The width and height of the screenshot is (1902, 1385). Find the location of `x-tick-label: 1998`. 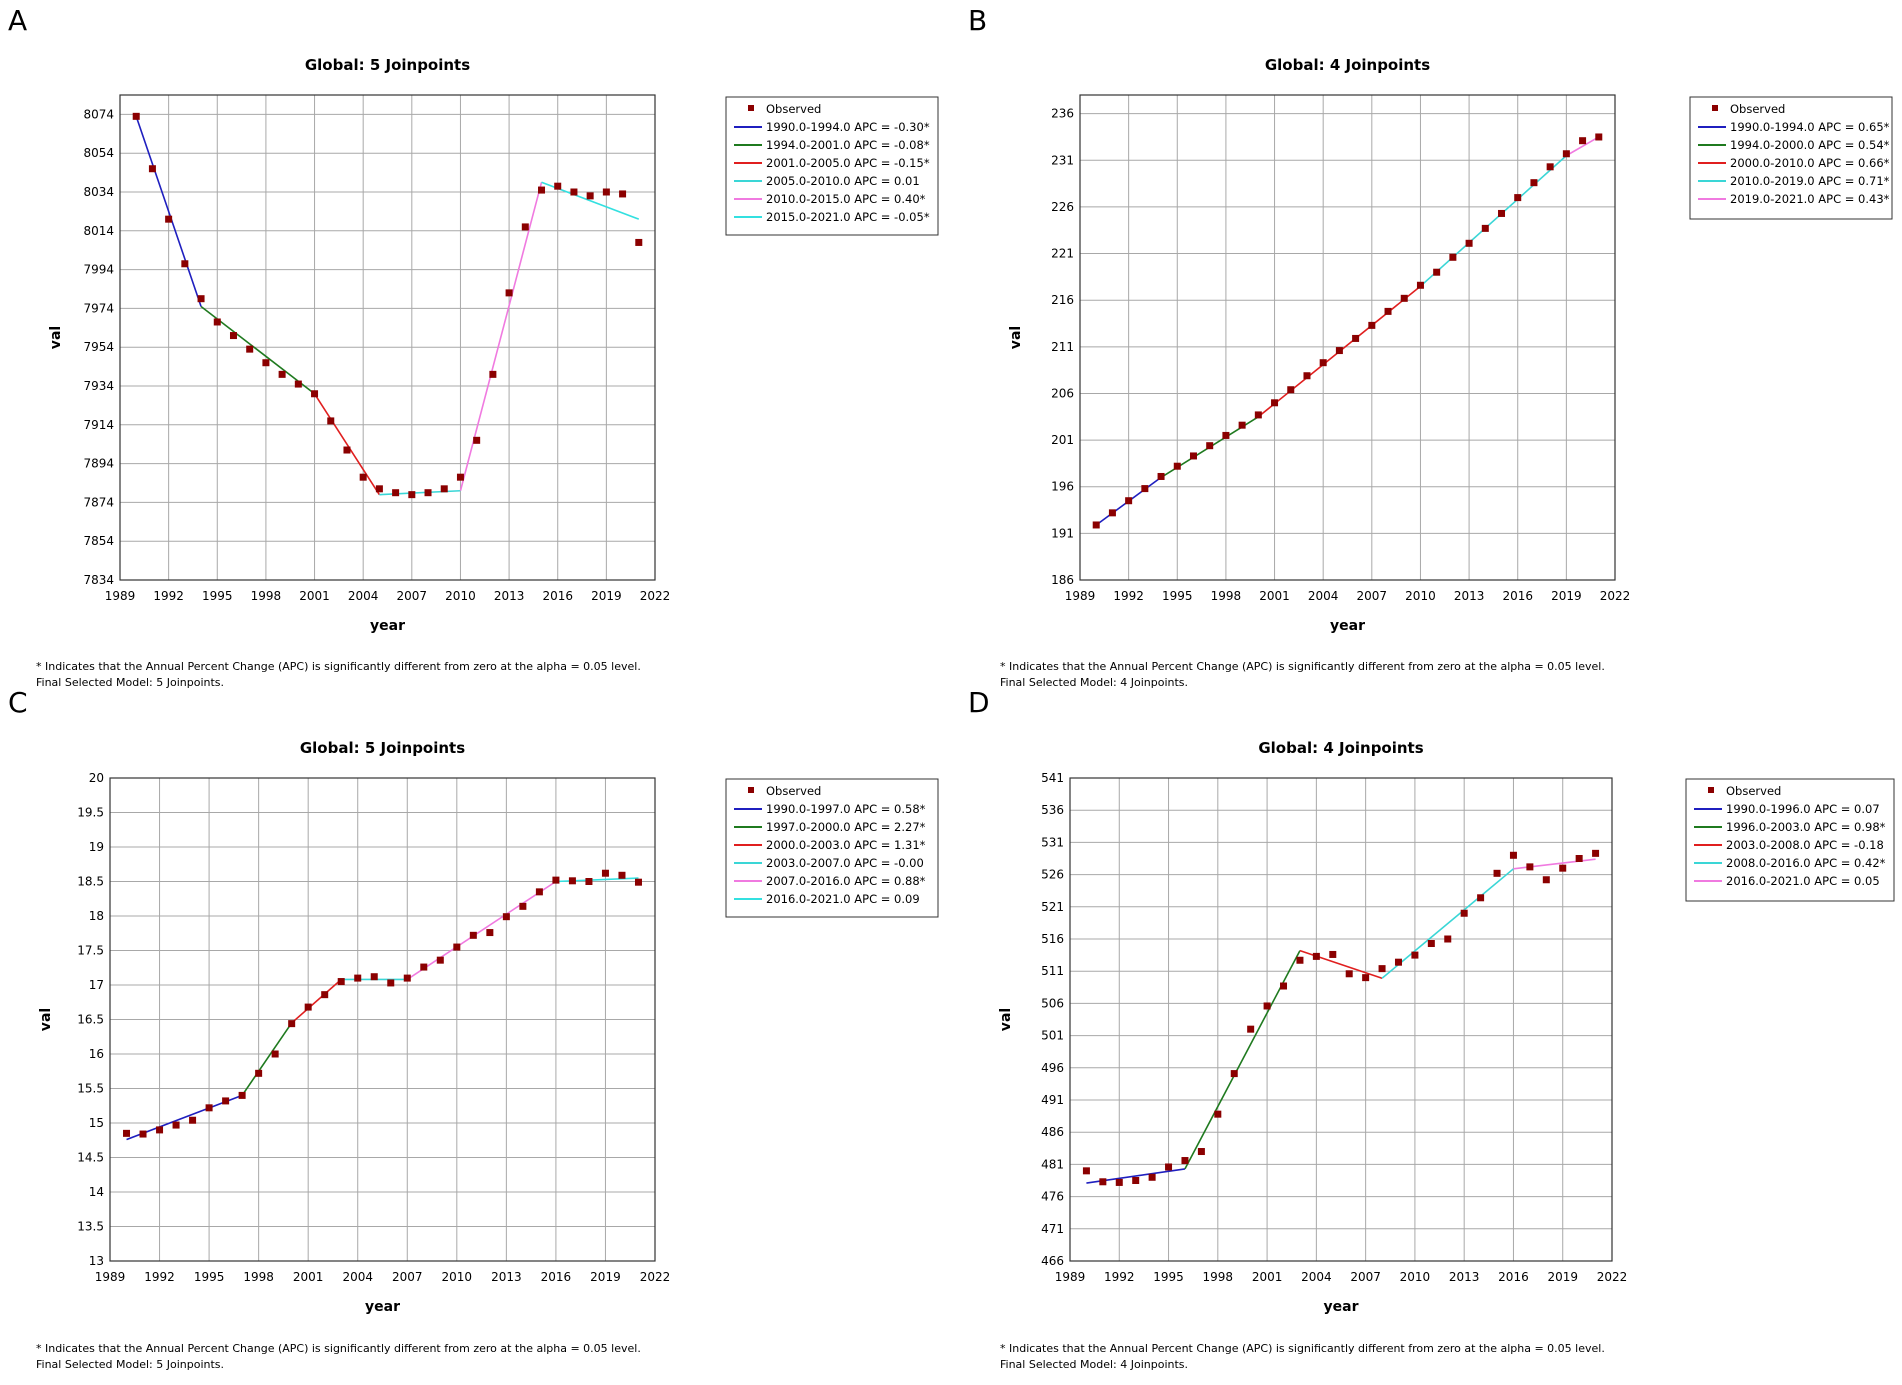

x-tick-label: 1998 is located at coordinates (1218, 1277).